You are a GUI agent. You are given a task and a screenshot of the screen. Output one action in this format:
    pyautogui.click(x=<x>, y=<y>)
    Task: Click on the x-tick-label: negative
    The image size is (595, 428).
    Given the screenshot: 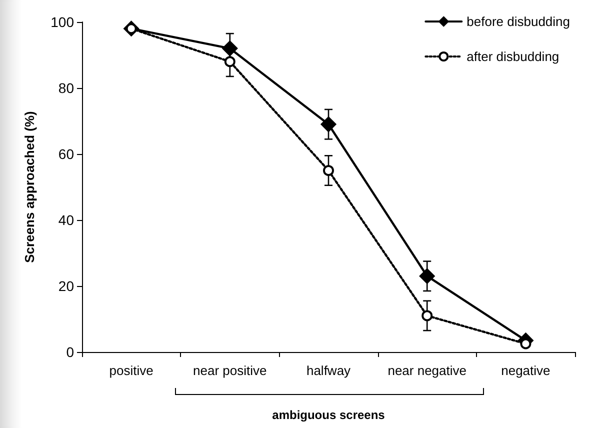 What is the action you would take?
    pyautogui.click(x=525, y=370)
    